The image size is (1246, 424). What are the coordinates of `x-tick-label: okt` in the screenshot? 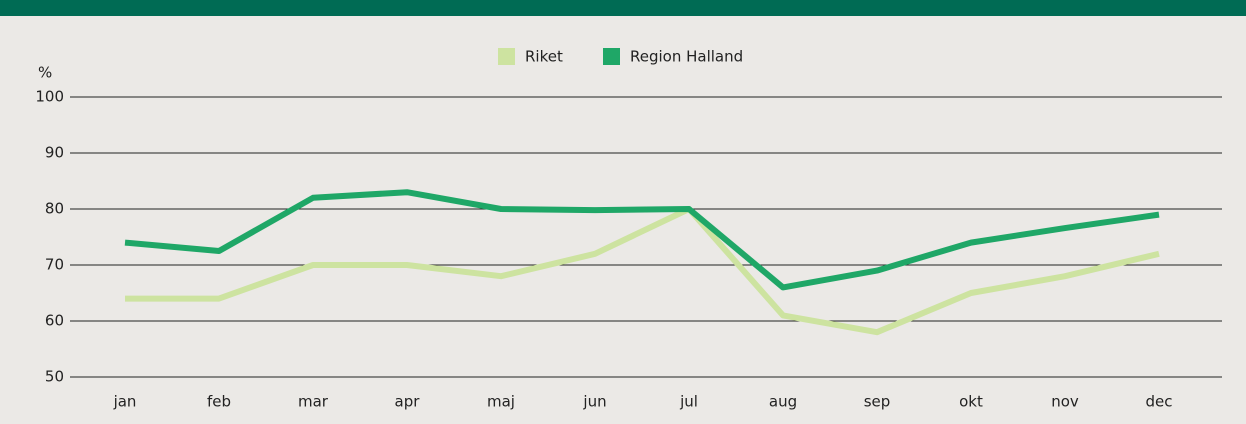 It's located at (971, 402).